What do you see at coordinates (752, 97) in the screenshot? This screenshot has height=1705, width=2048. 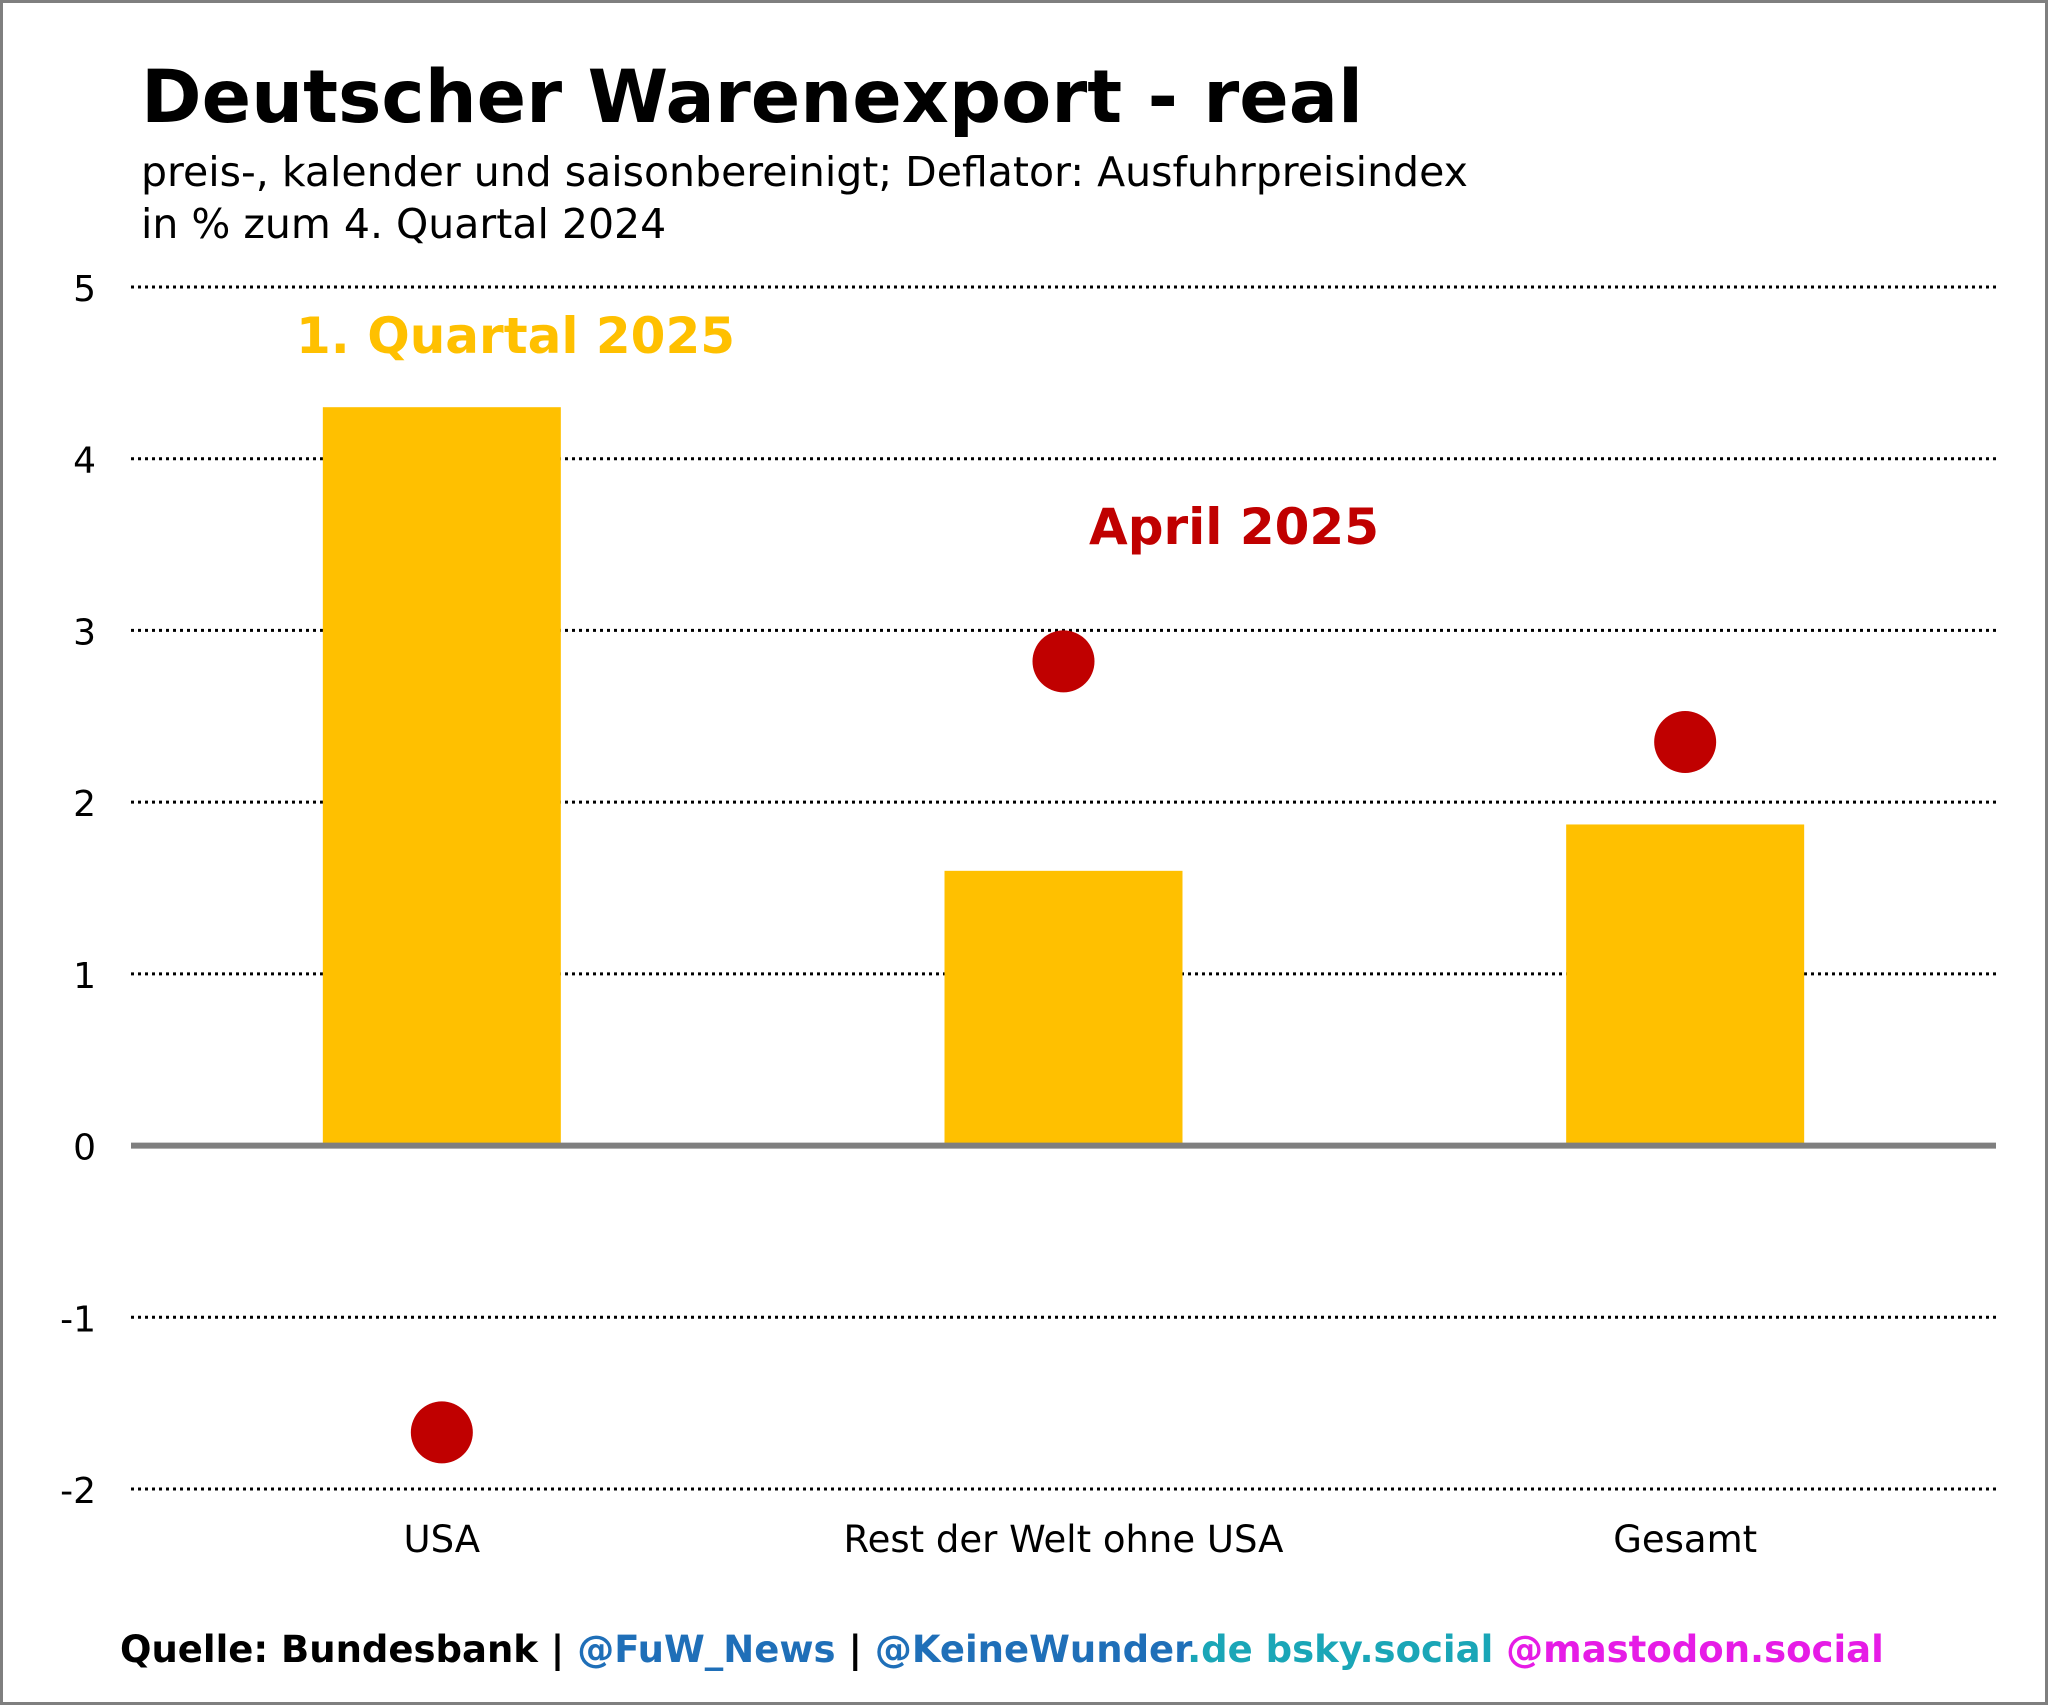 I see `chart-title: Deutscher Warenexport - real` at bounding box center [752, 97].